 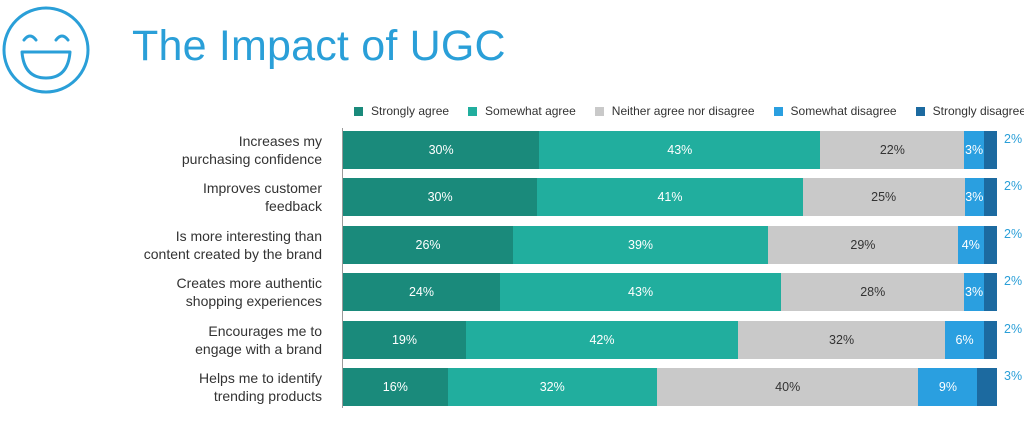 I want to click on category-label: Improves customer feedback, so click(x=211, y=197).